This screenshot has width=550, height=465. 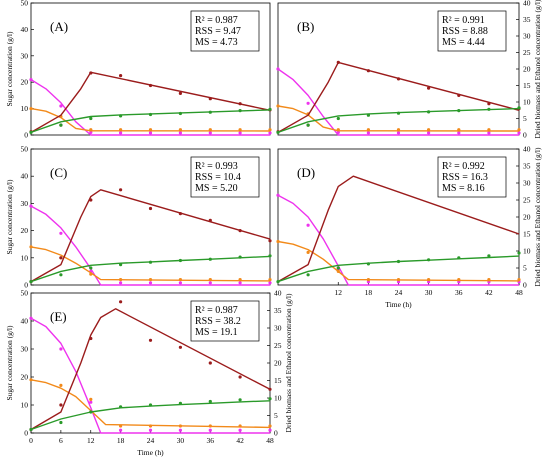 What do you see at coordinates (216, 42) in the screenshot?
I see `stats-line: MS = 4.73` at bounding box center [216, 42].